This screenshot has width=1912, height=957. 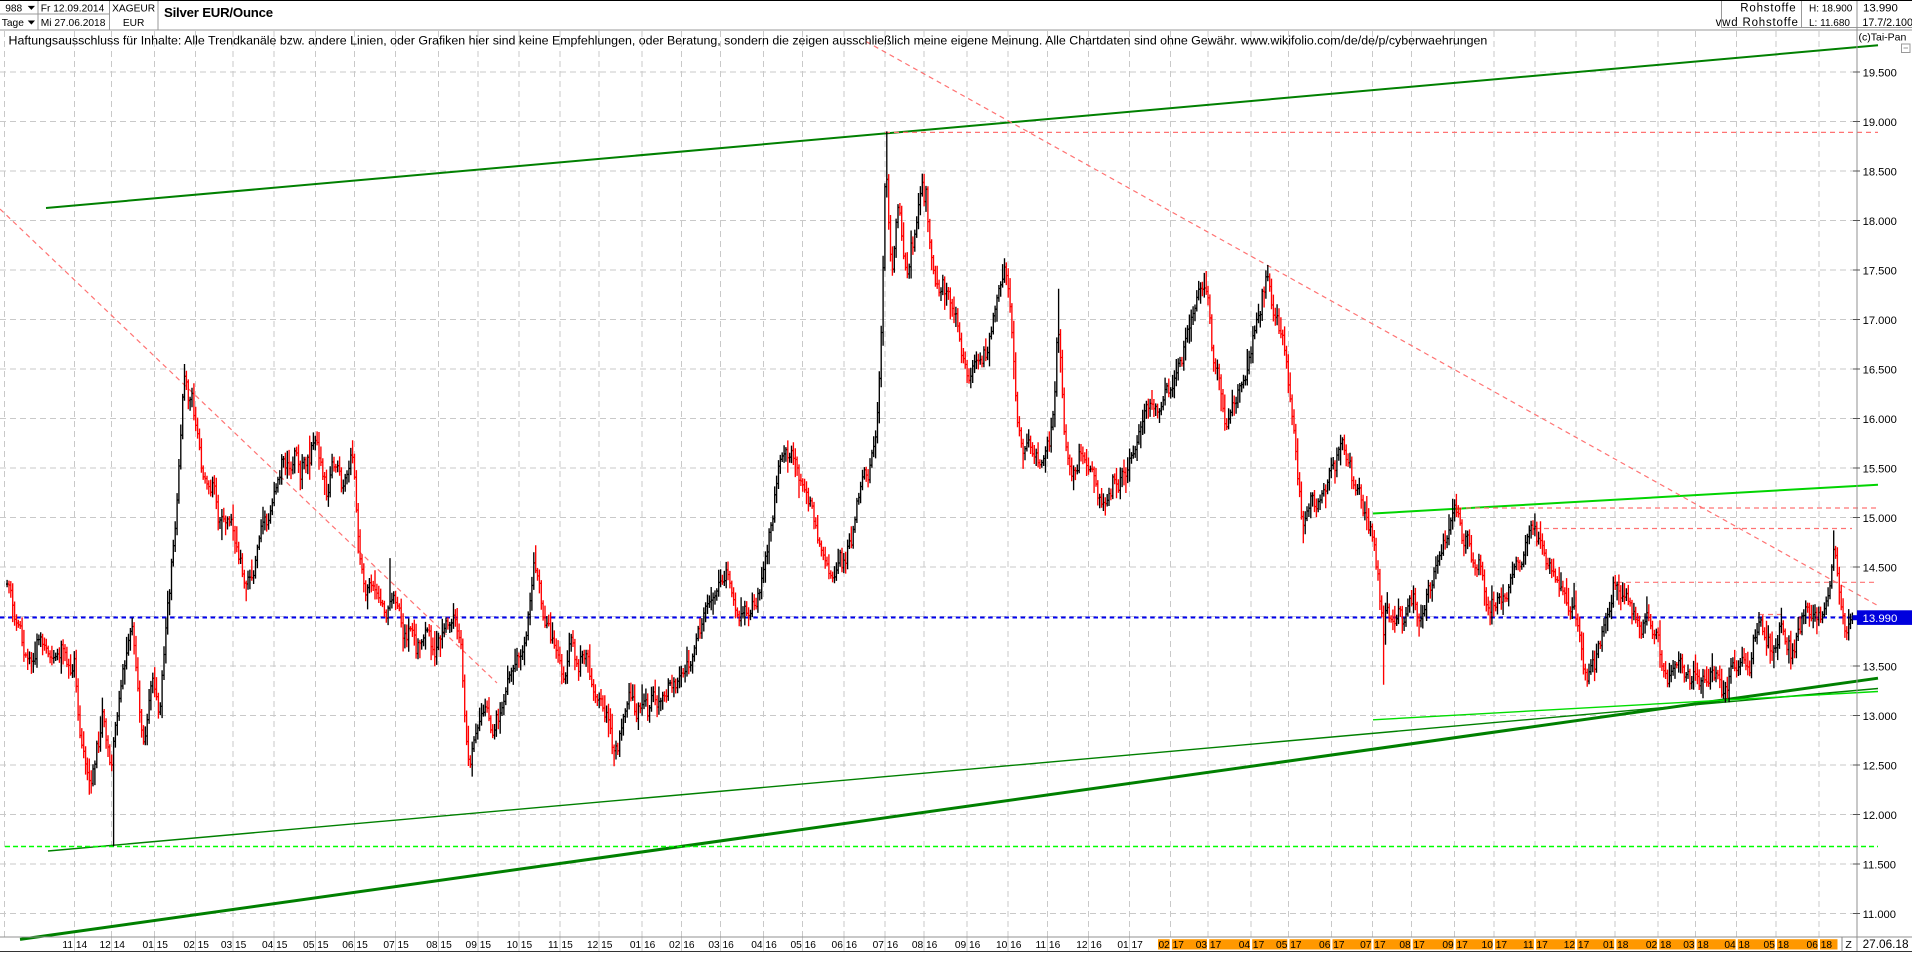 I want to click on svg-text: 15.000, so click(x=1880, y=519).